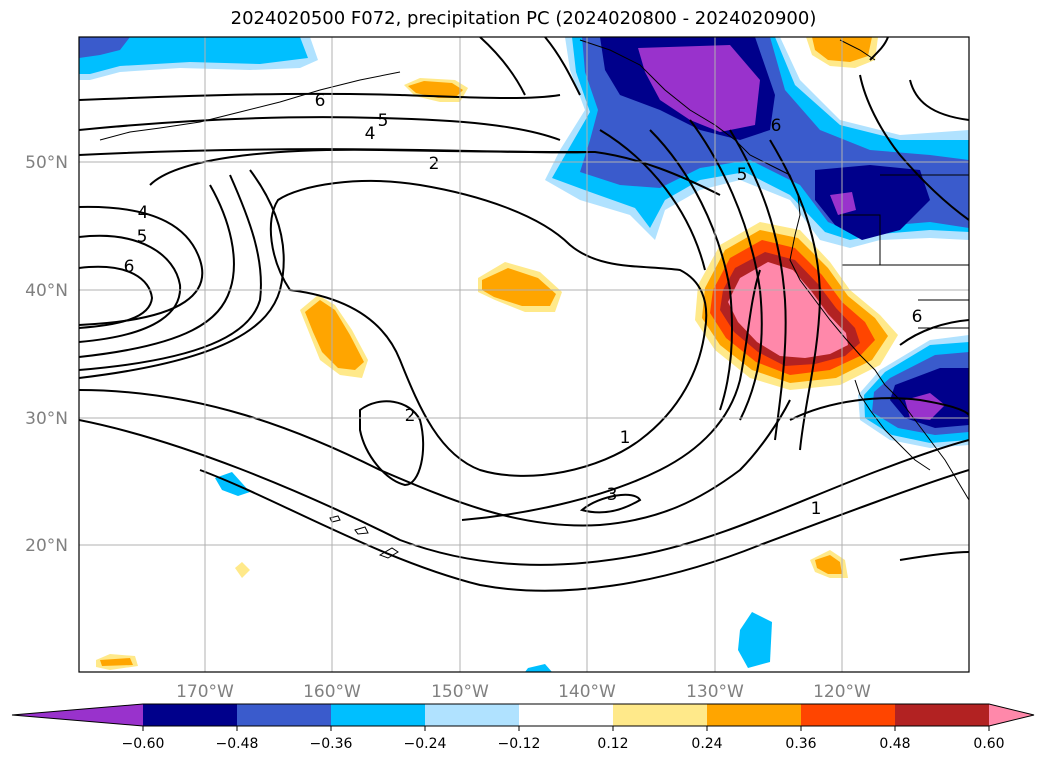 The image size is (1047, 765). Describe the element at coordinates (1011, 715) in the screenshot. I see `colorbar-extend-high` at that location.